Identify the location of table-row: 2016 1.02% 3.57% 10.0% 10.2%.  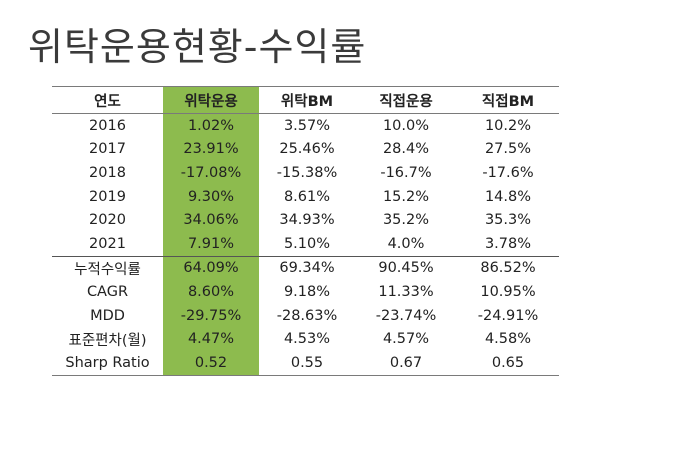
(305, 125).